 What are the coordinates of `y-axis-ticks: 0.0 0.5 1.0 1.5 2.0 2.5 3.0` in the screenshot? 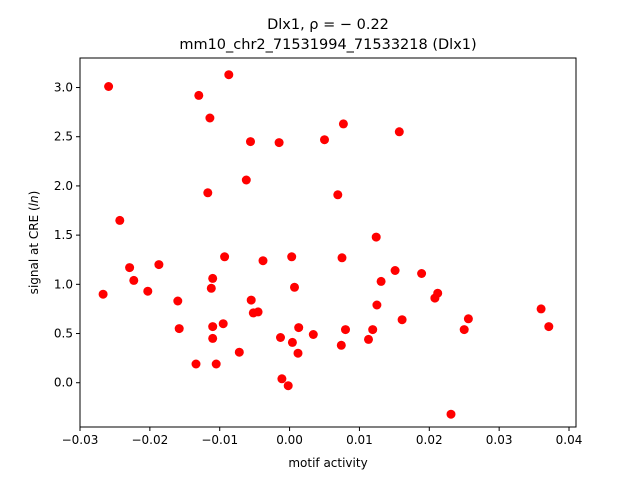 It's located at (67, 235).